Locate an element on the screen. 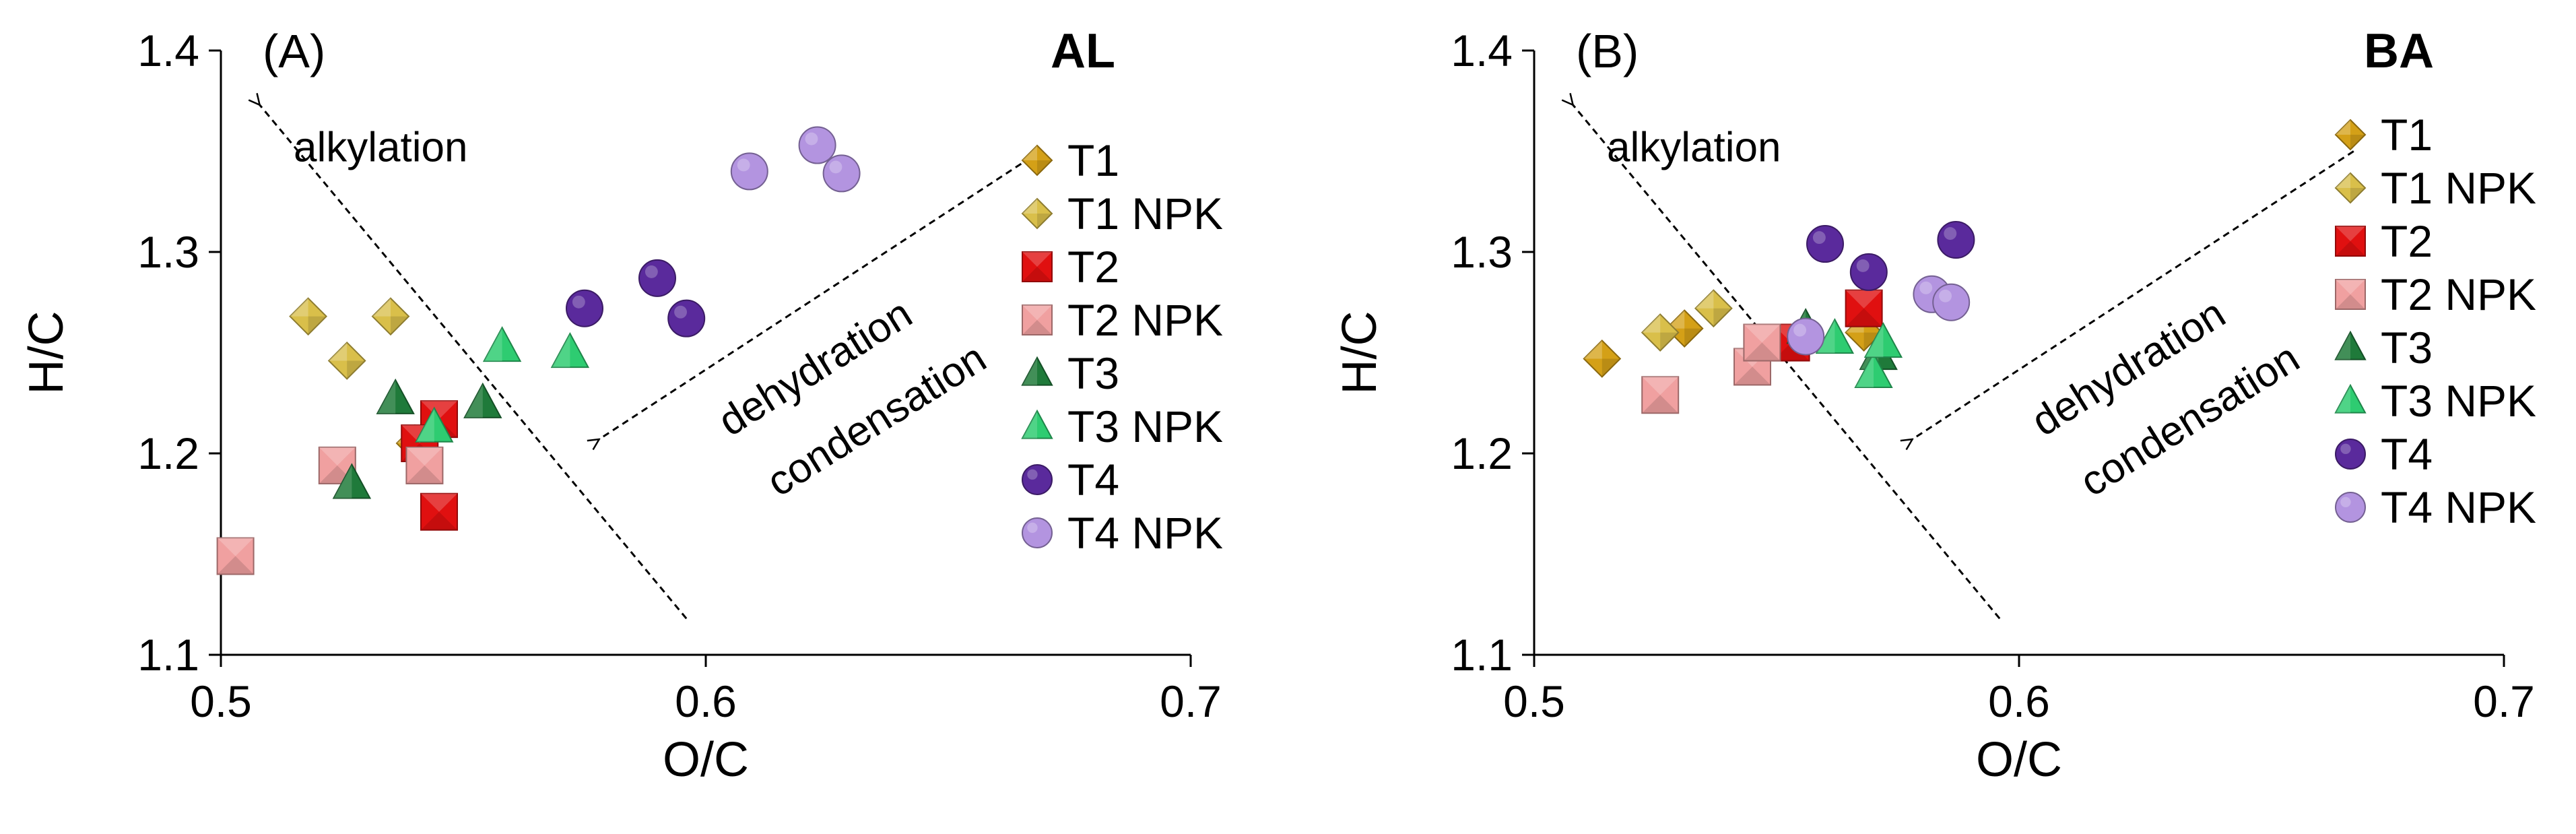 The image size is (2576, 834). series-t3 is located at coordinates (417, 439).